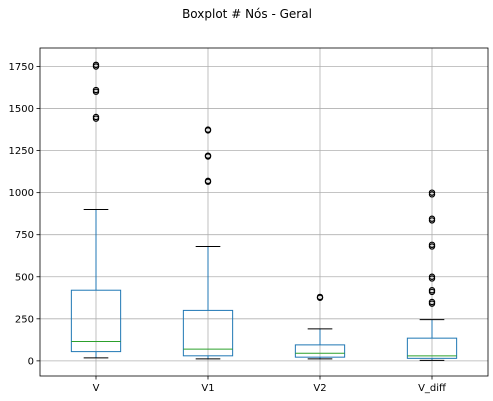 The width and height of the screenshot is (493, 401). I want to click on x-tick-label: V_diff, so click(432, 388).